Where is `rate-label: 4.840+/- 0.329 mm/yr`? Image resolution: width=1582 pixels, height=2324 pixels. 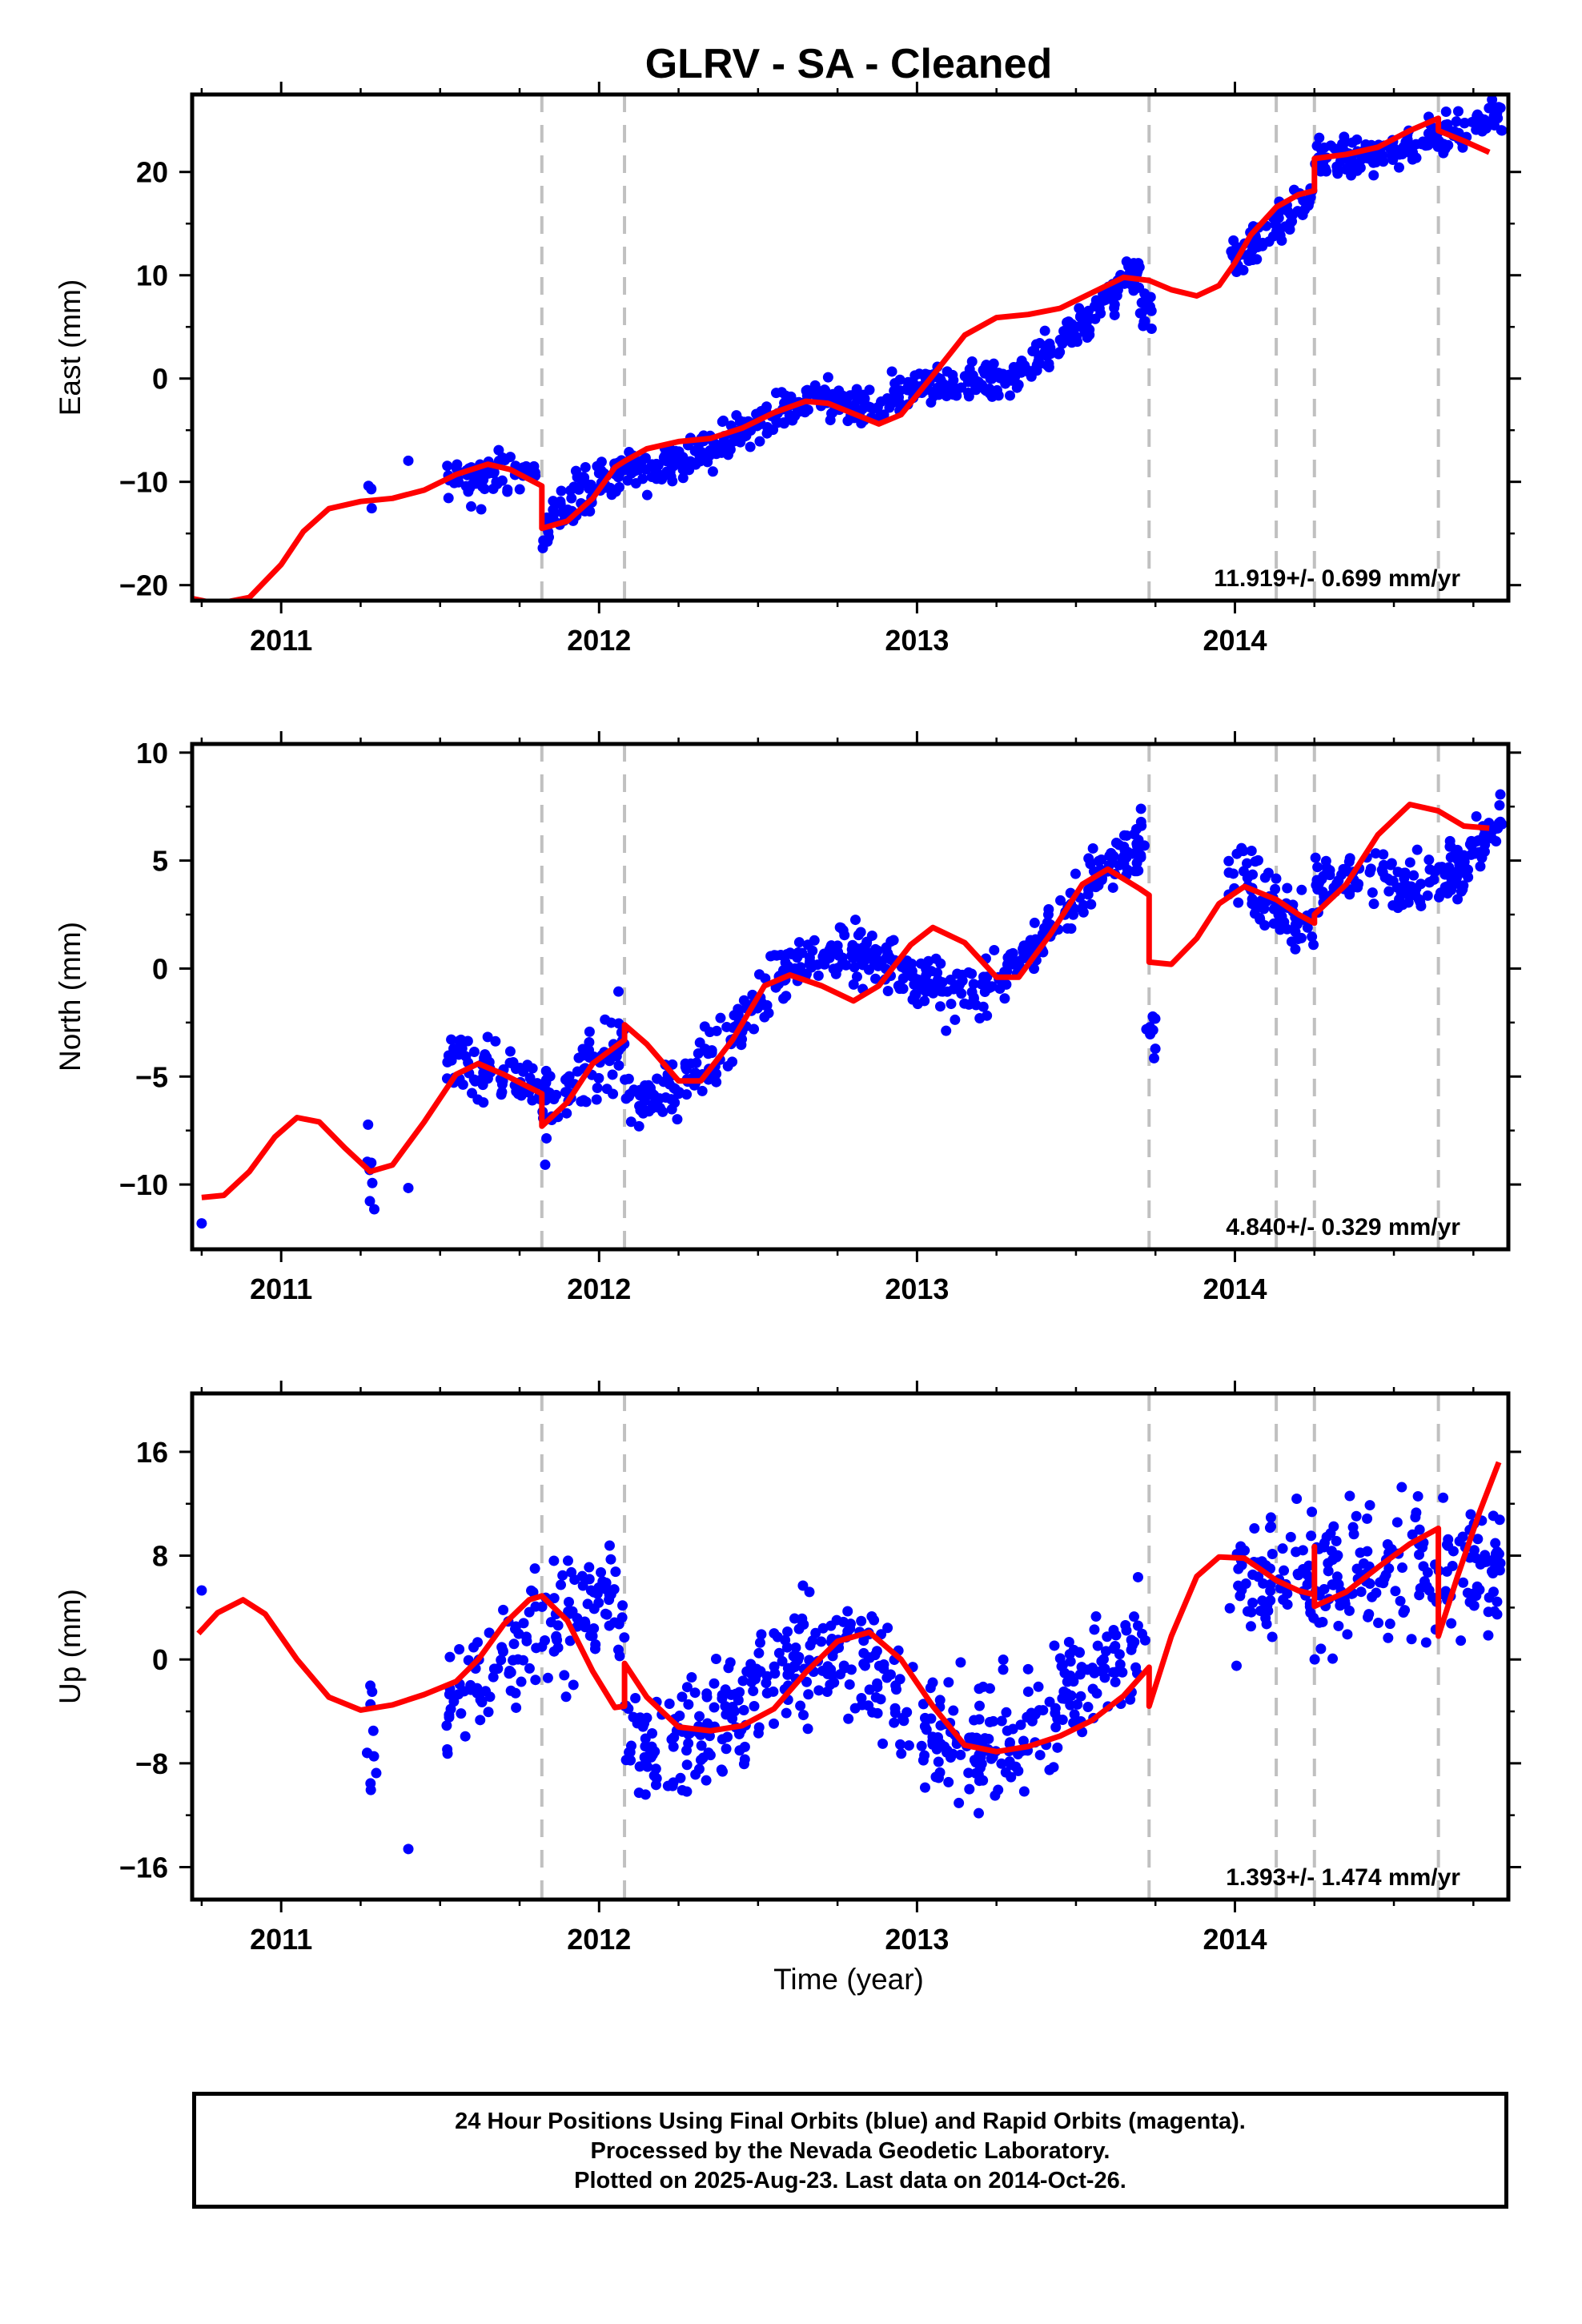
rate-label: 4.840+/- 0.329 mm/yr is located at coordinates (1343, 1227).